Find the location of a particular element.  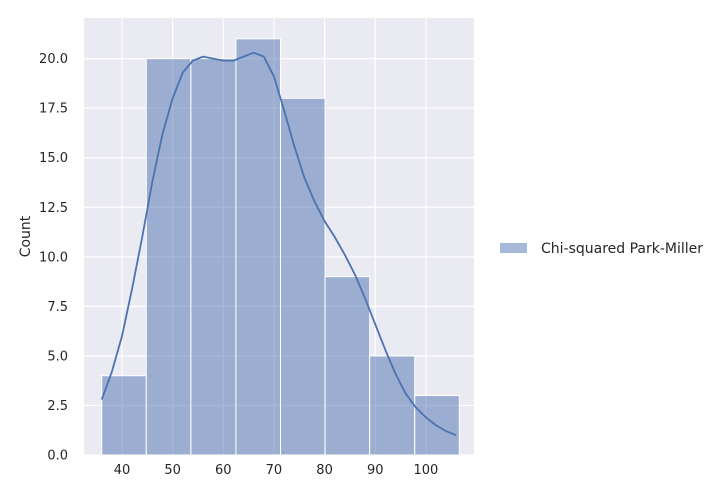

legend-label: Chi-squared Park-Miller is located at coordinates (622, 249).